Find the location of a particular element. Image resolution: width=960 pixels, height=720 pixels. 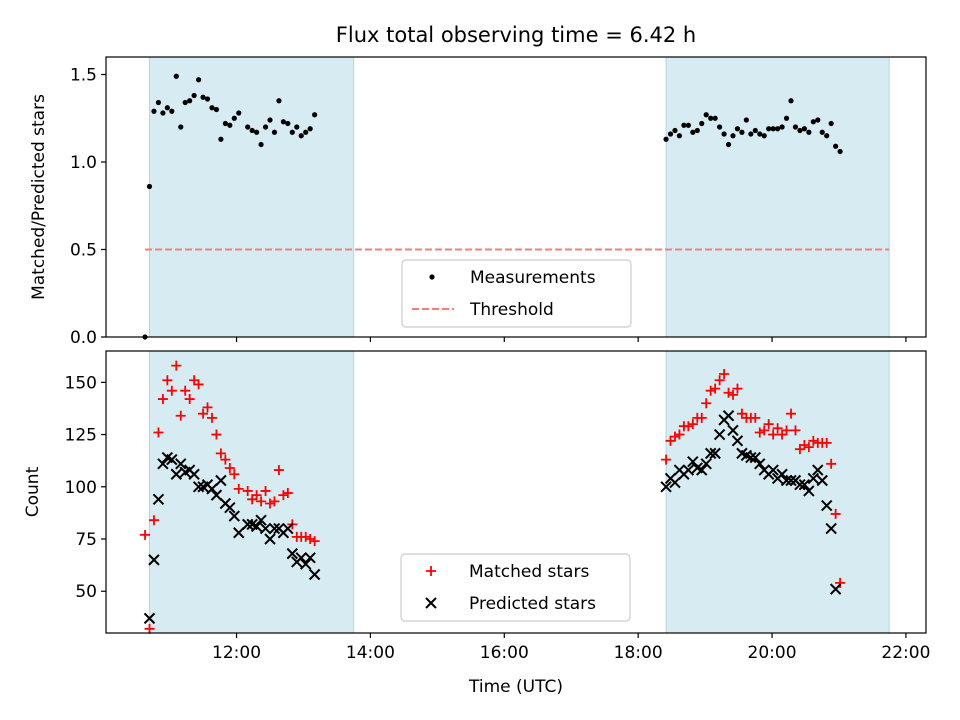

chart-title: Flux total observing time = 6.42 h is located at coordinates (516, 35).